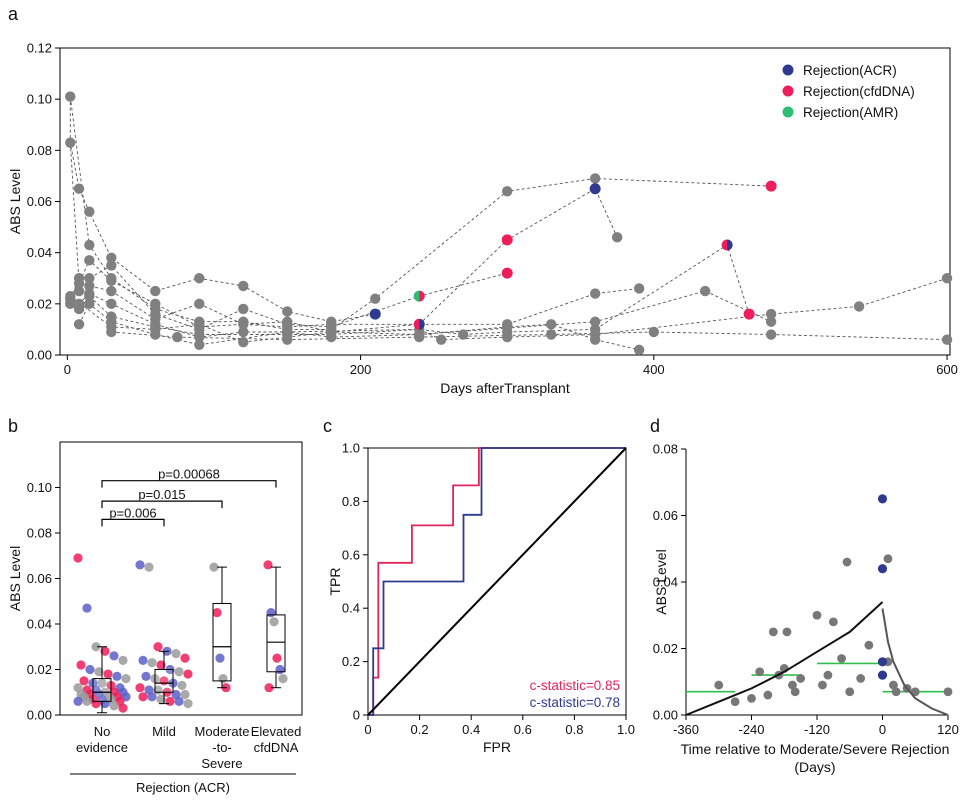 Image resolution: width=960 pixels, height=800 pixels. What do you see at coordinates (183, 787) in the screenshot?
I see `b-group-label: Rejection (ACR)` at bounding box center [183, 787].